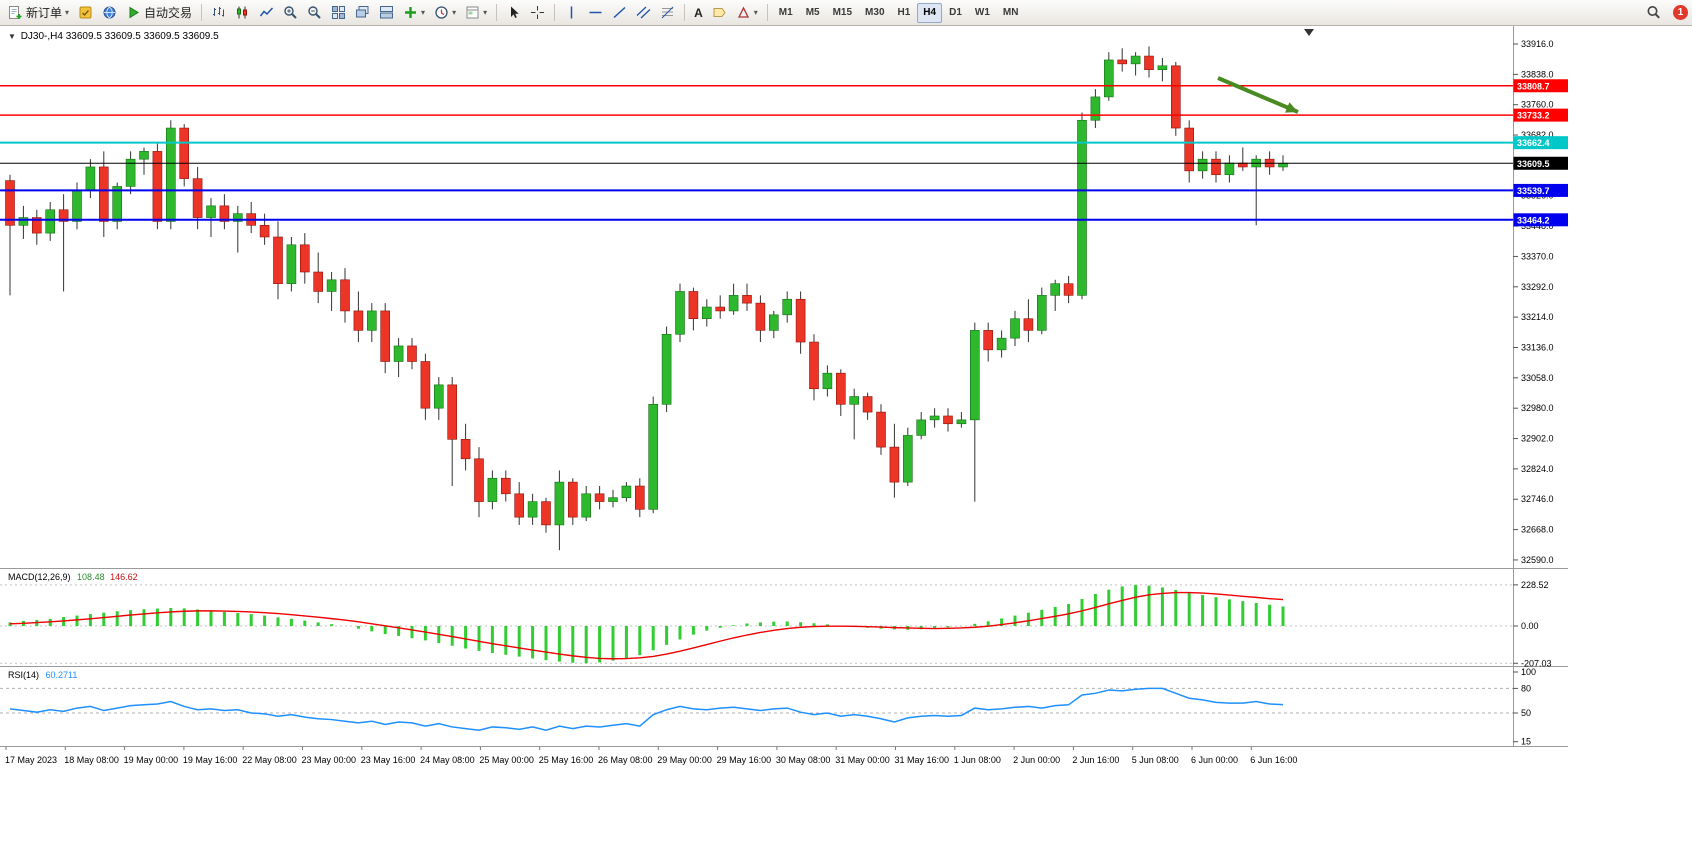 Image resolution: width=1692 pixels, height=841 pixels. What do you see at coordinates (955, 13) in the screenshot?
I see `timeframe-d1-button: D1` at bounding box center [955, 13].